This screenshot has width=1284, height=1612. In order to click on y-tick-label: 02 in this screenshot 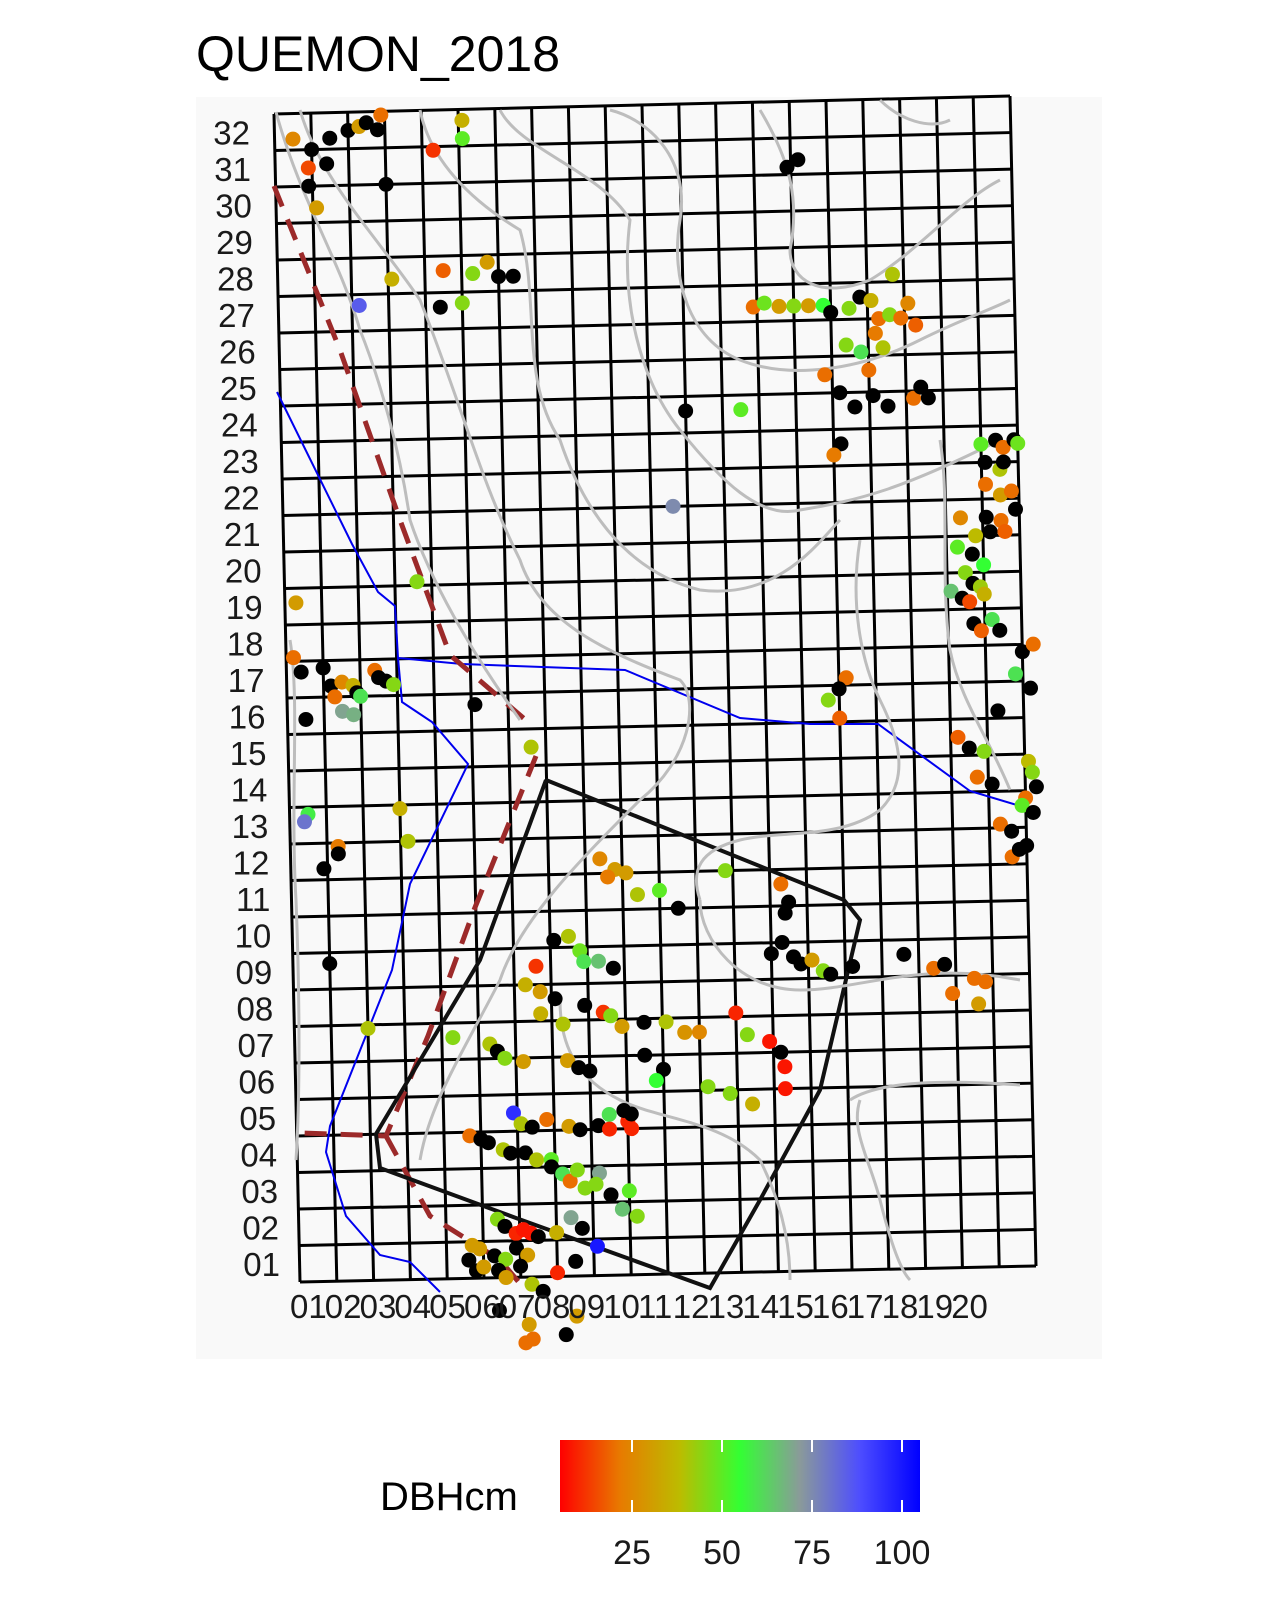, I will do `click(260, 1227)`.